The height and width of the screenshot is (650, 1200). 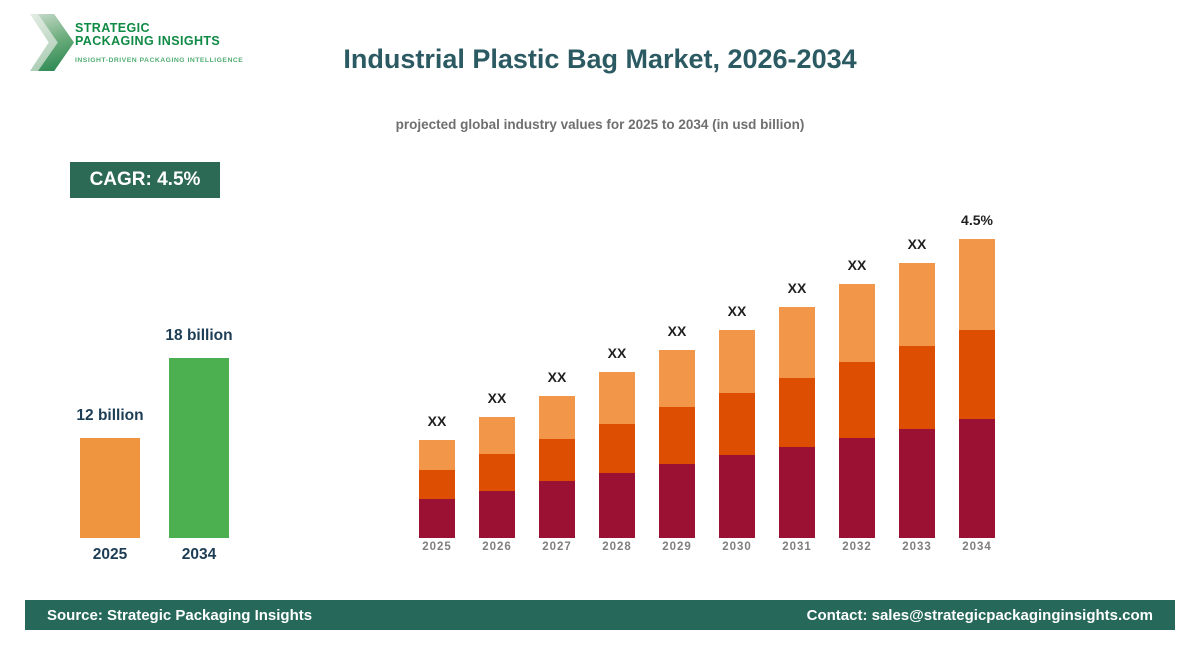 I want to click on footer-source: Source: Strategic Packaging Insights, so click(x=180, y=615).